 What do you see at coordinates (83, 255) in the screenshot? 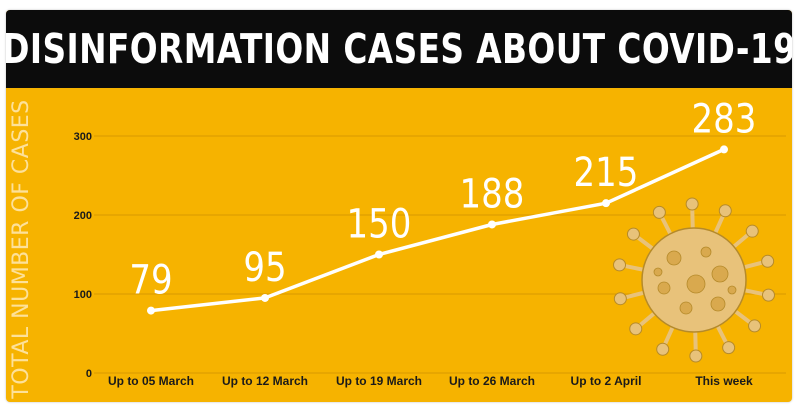
I see `y-tick-labels: 0 100 200 300` at bounding box center [83, 255].